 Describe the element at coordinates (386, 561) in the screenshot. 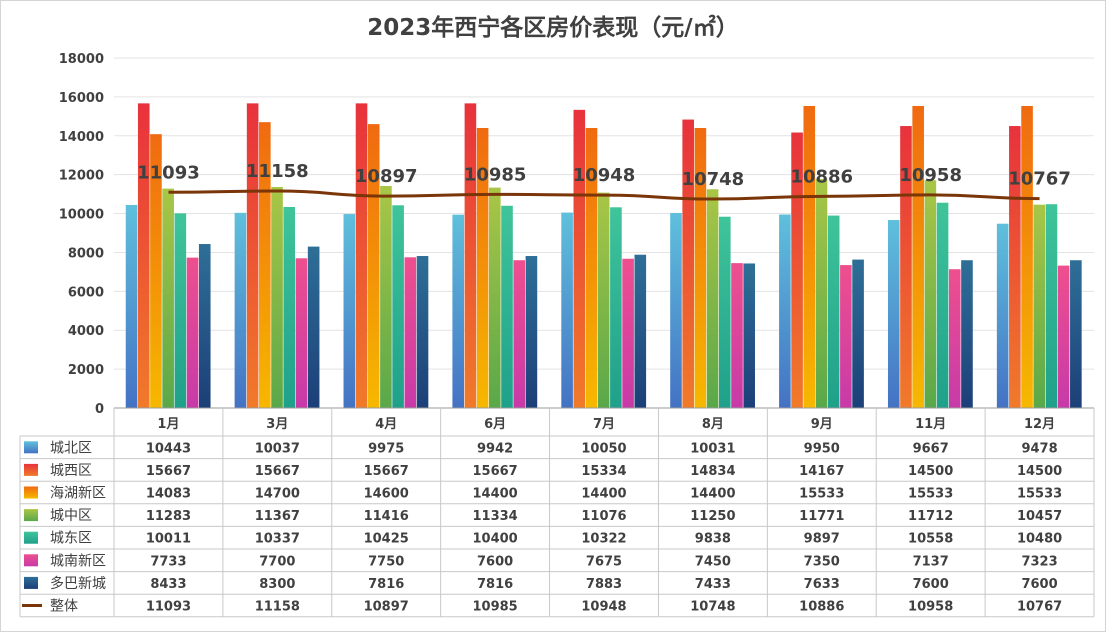

I see `table-cell: 7750` at that location.